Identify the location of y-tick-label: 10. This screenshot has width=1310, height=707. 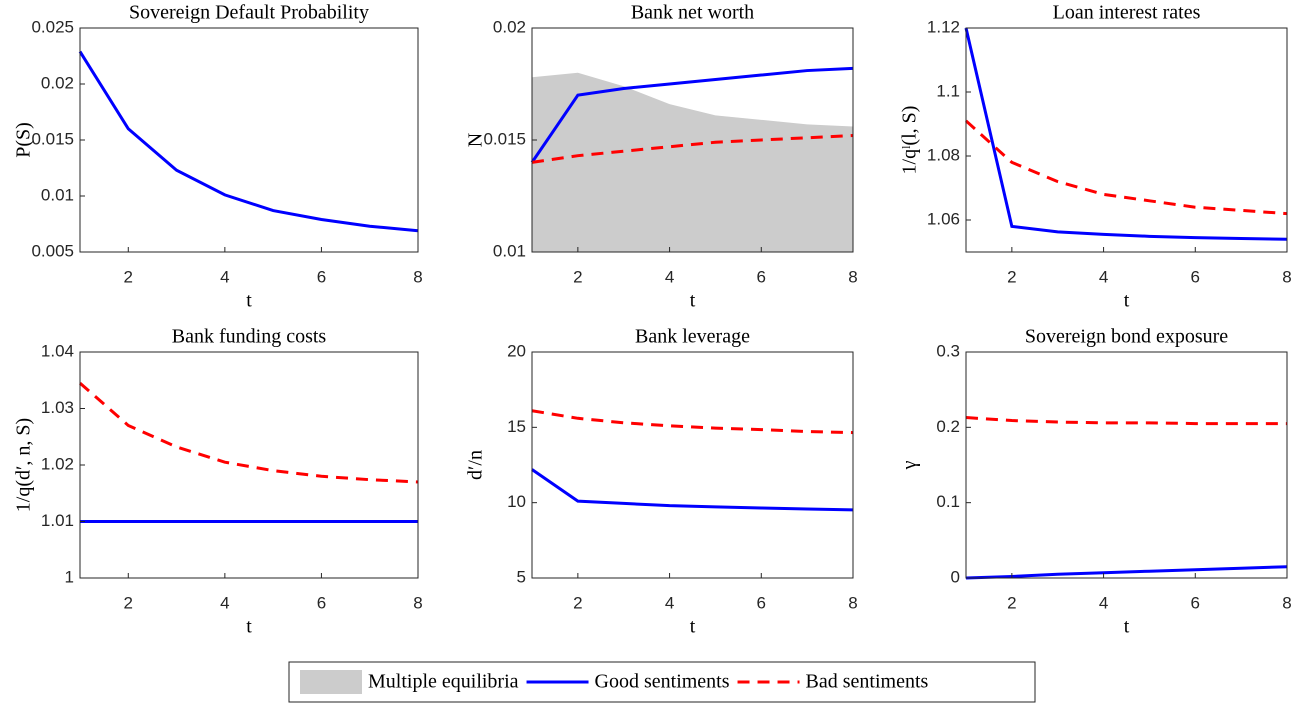
(516, 501).